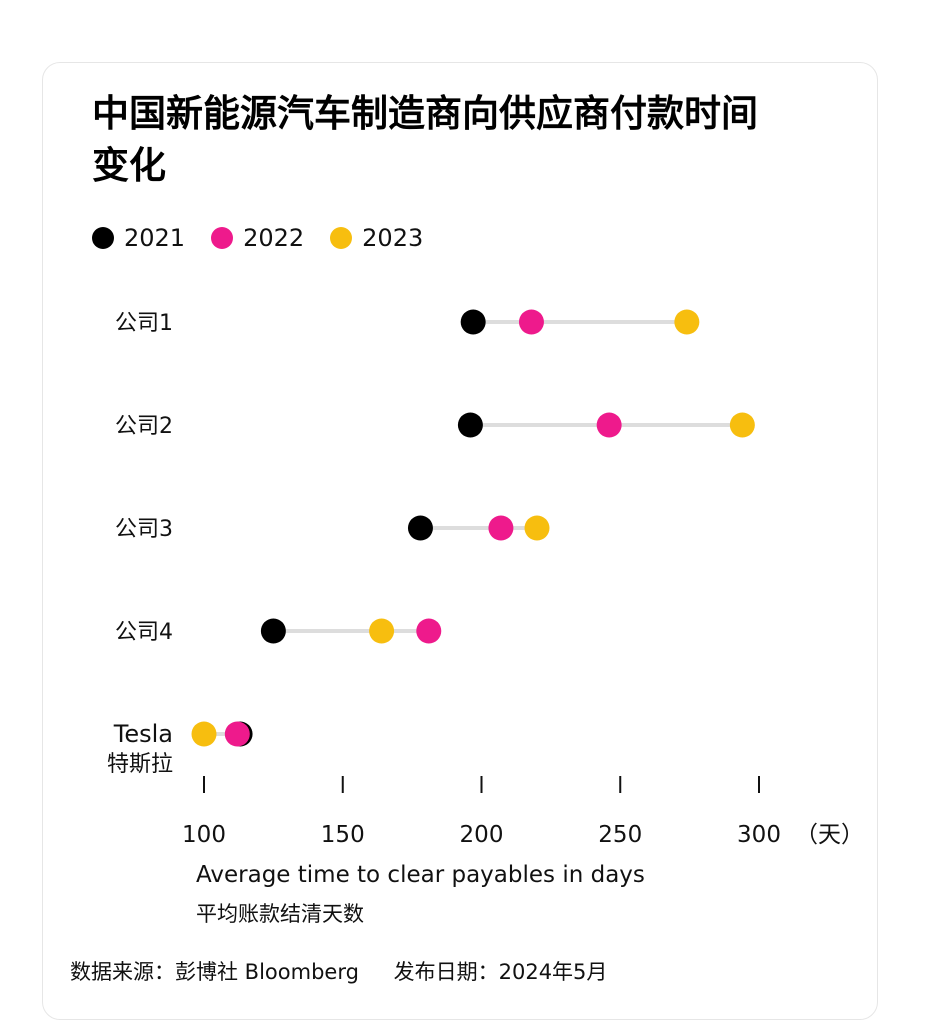  Describe the element at coordinates (222, 238) in the screenshot. I see `legend-swatch-2022` at that location.